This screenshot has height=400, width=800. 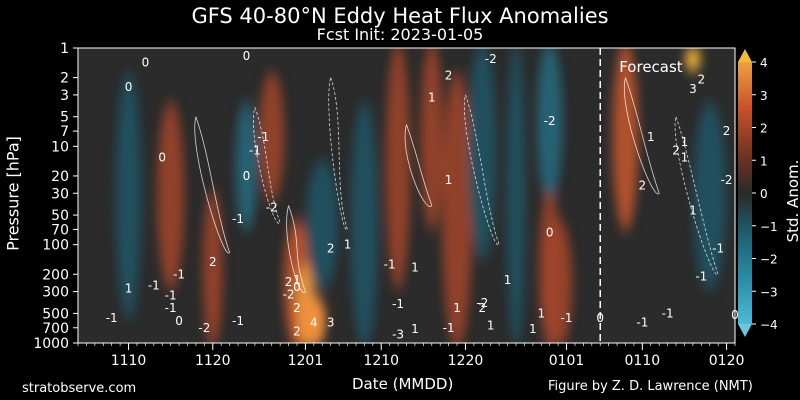 What do you see at coordinates (764, 129) in the screenshot?
I see `colorbar-tick-label: 2` at bounding box center [764, 129].